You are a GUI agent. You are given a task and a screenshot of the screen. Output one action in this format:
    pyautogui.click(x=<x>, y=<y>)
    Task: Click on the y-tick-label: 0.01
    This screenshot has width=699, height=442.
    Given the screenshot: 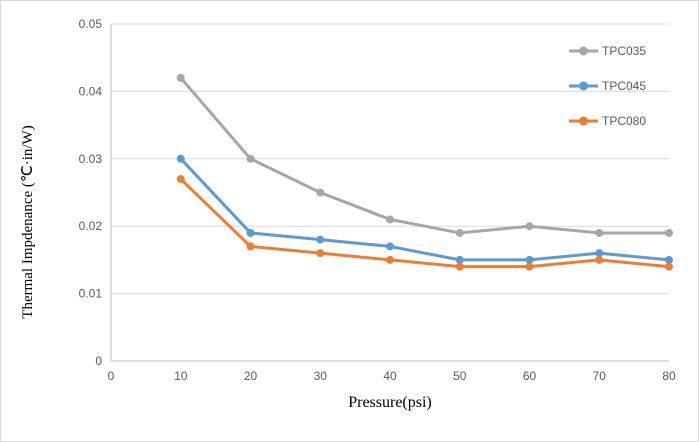 What is the action you would take?
    pyautogui.click(x=91, y=294)
    